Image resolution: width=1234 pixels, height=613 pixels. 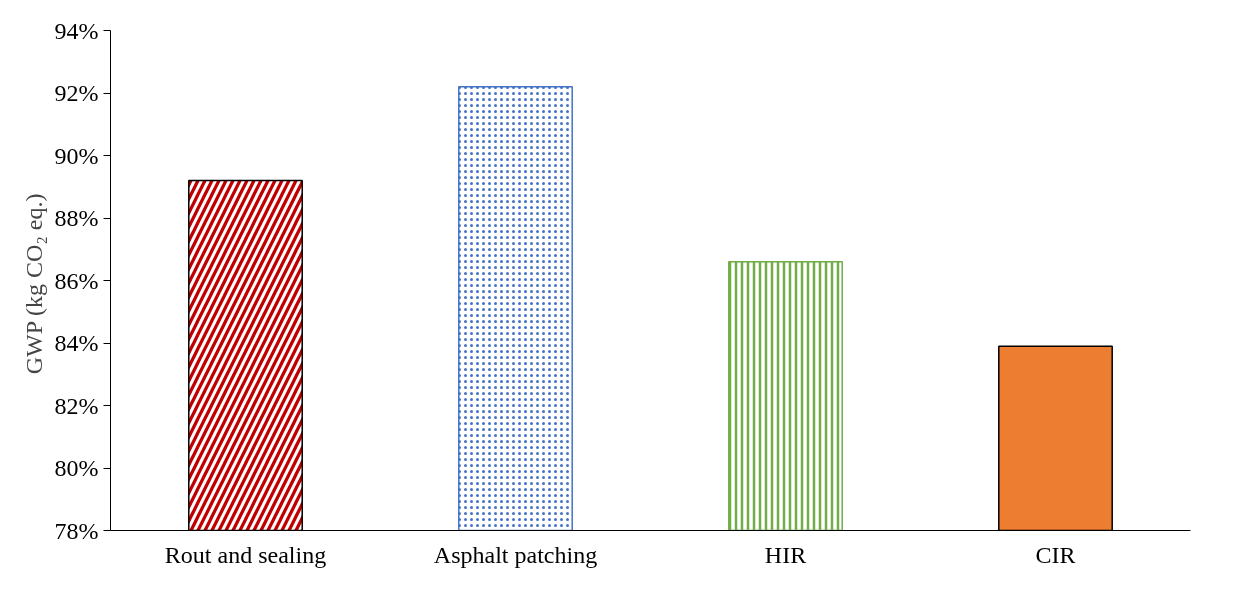 I want to click on x-tick-label: HIR, so click(x=785, y=554).